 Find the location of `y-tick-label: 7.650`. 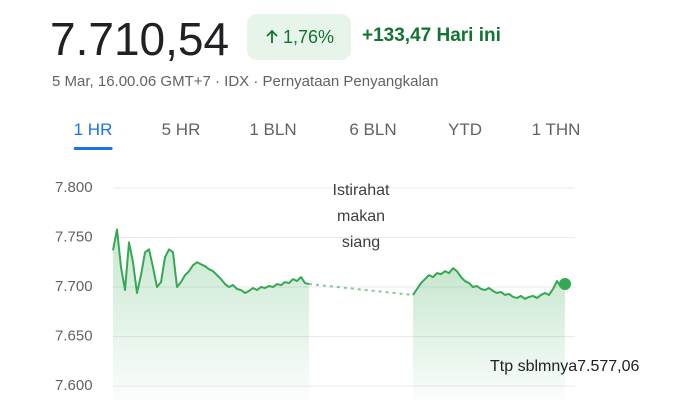

y-tick-label: 7.650 is located at coordinates (74, 336).